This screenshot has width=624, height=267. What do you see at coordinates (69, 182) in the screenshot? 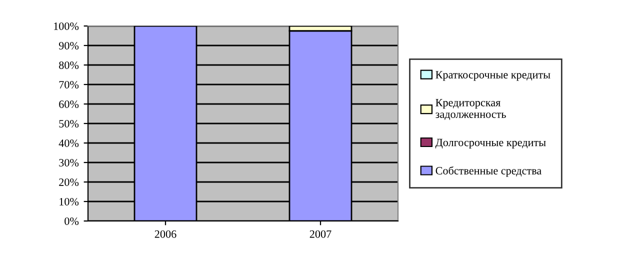
I see `y-tick-label: 20%` at bounding box center [69, 182].